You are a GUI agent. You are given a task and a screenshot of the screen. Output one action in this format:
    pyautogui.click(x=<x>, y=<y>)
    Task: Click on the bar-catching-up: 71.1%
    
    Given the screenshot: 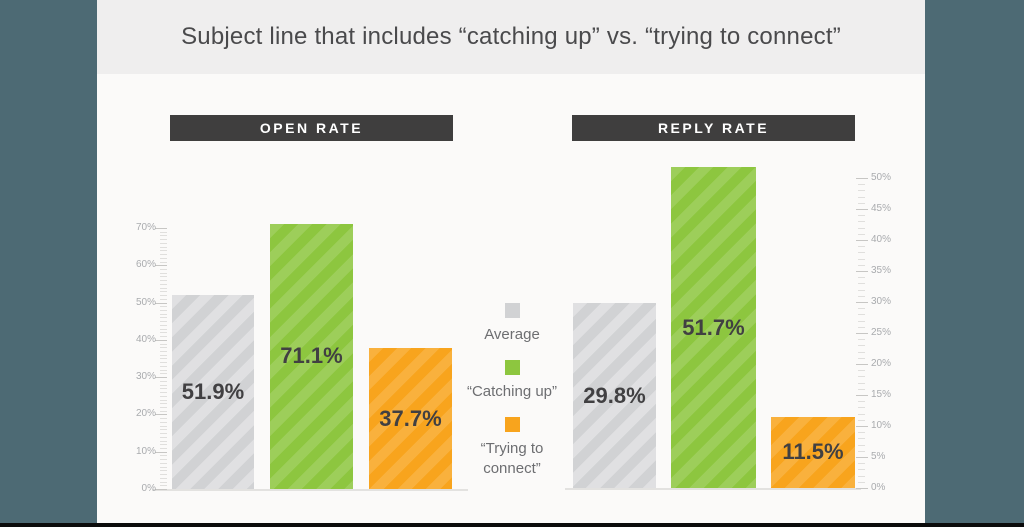 What is the action you would take?
    pyautogui.click(x=311, y=356)
    